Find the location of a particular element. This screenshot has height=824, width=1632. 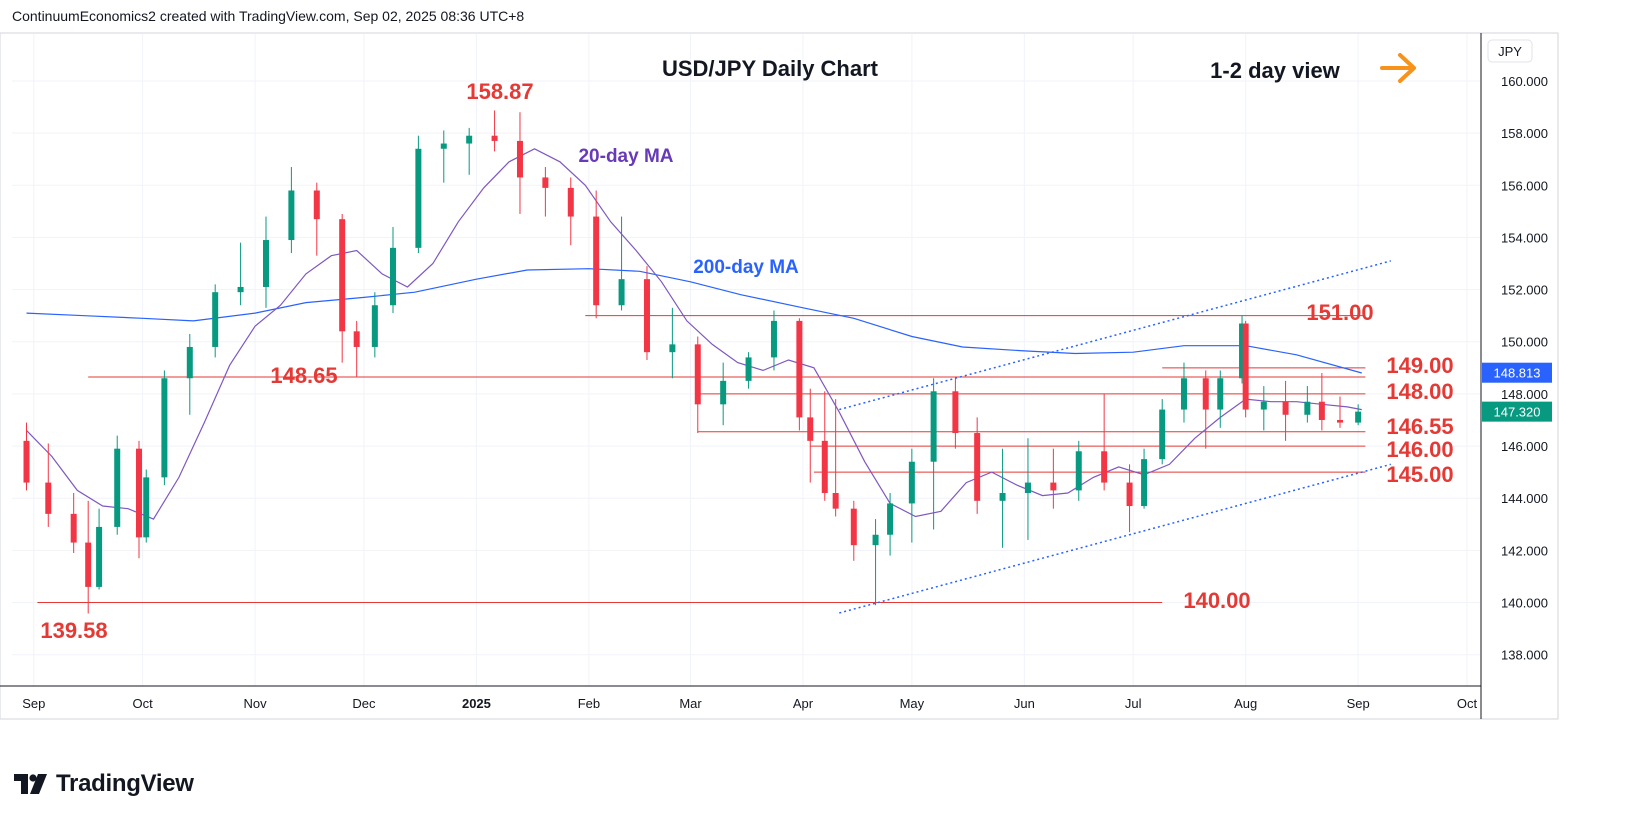

arrow-head is located at coordinates (1407, 68).